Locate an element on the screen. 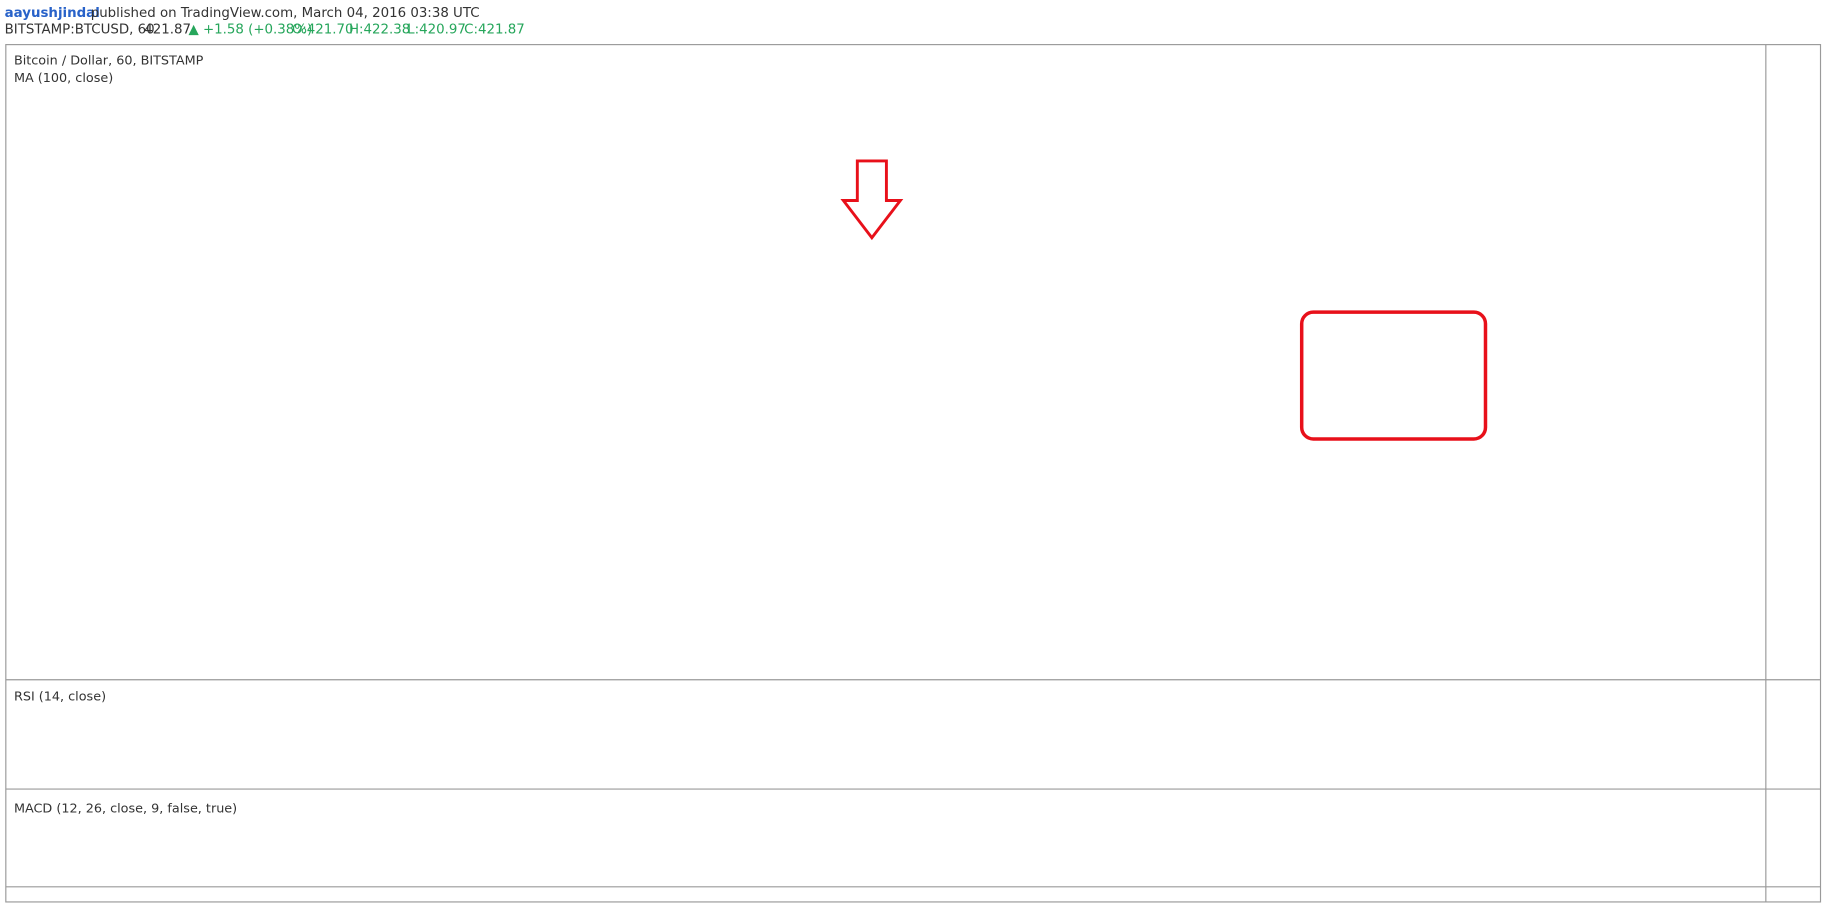 The height and width of the screenshot is (907, 1824). header-price: 421.87 is located at coordinates (167, 29).